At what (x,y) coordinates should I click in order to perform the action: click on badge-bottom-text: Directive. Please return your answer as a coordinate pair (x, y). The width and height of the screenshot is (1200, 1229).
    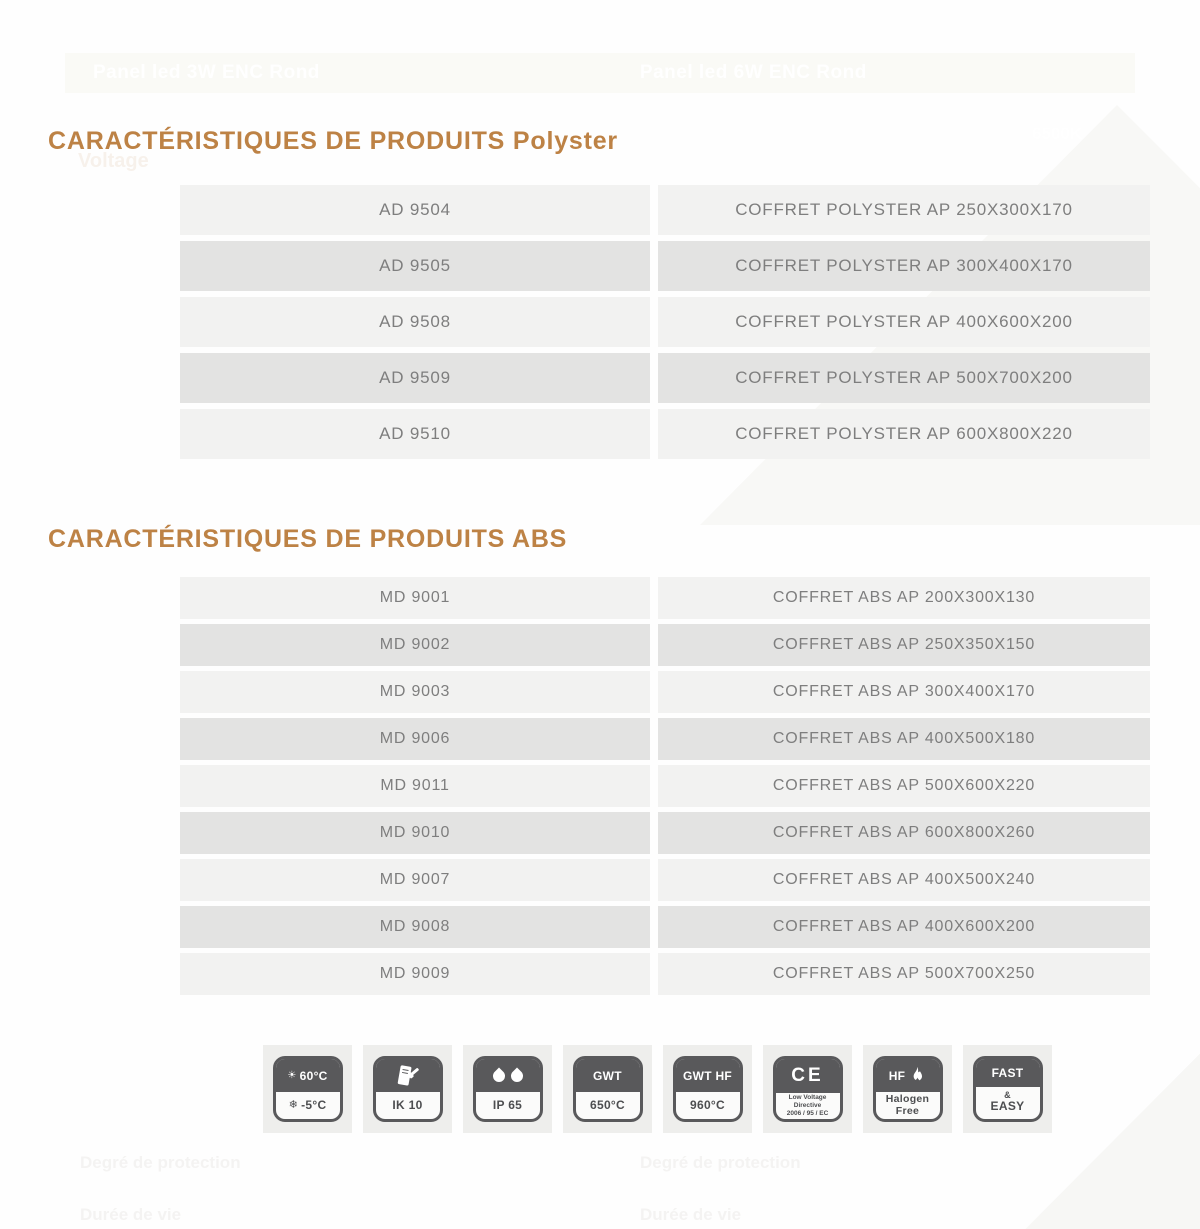
    Looking at the image, I should click on (807, 1105).